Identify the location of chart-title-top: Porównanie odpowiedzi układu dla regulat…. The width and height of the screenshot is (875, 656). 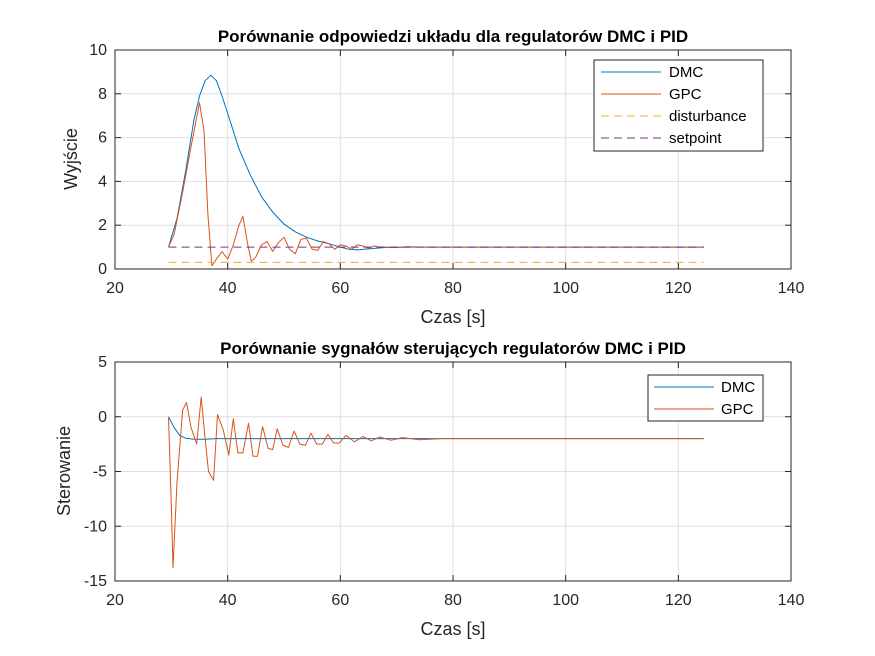
(453, 36).